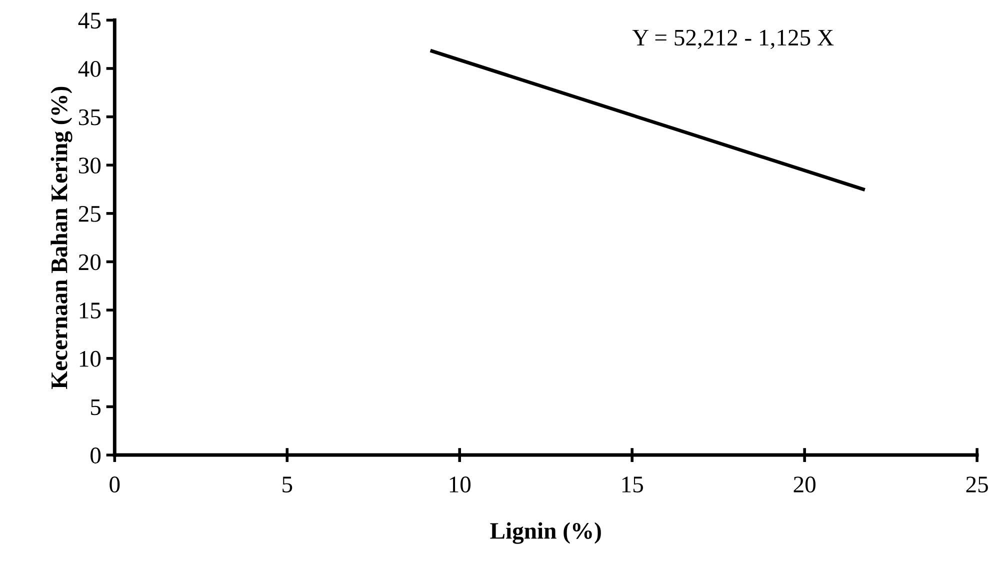 This screenshot has width=997, height=576. I want to click on y-tick-label: 20, so click(89, 262).